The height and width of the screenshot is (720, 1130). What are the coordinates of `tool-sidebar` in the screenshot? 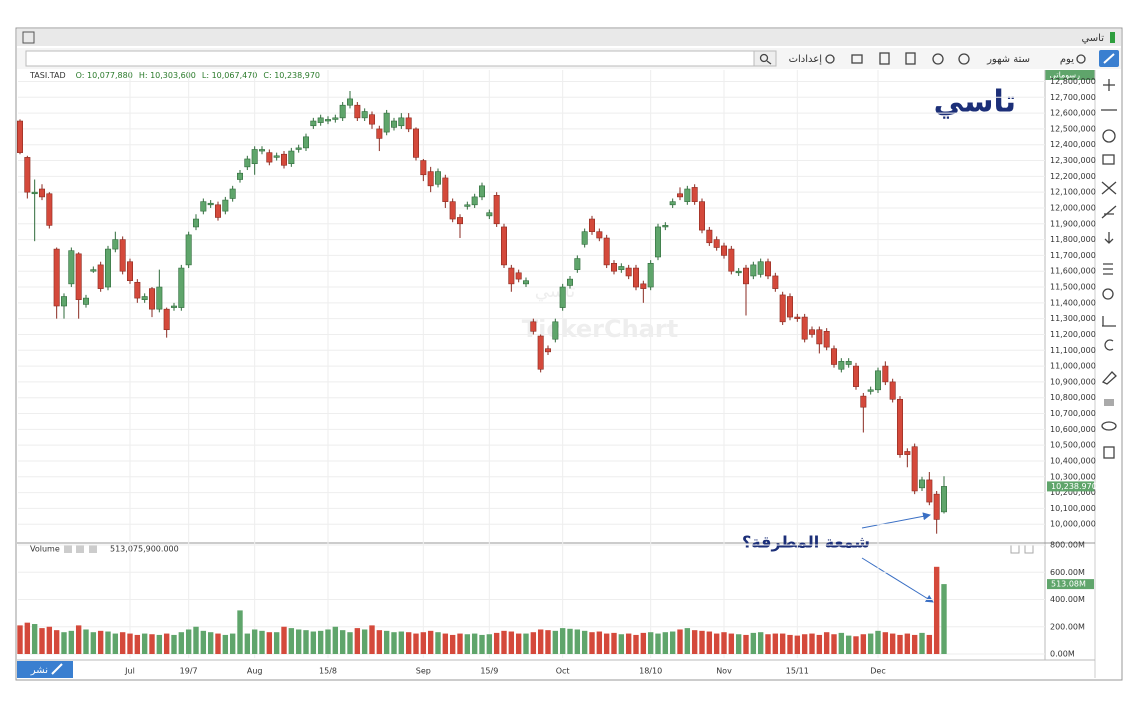 It's located at (1109, 269).